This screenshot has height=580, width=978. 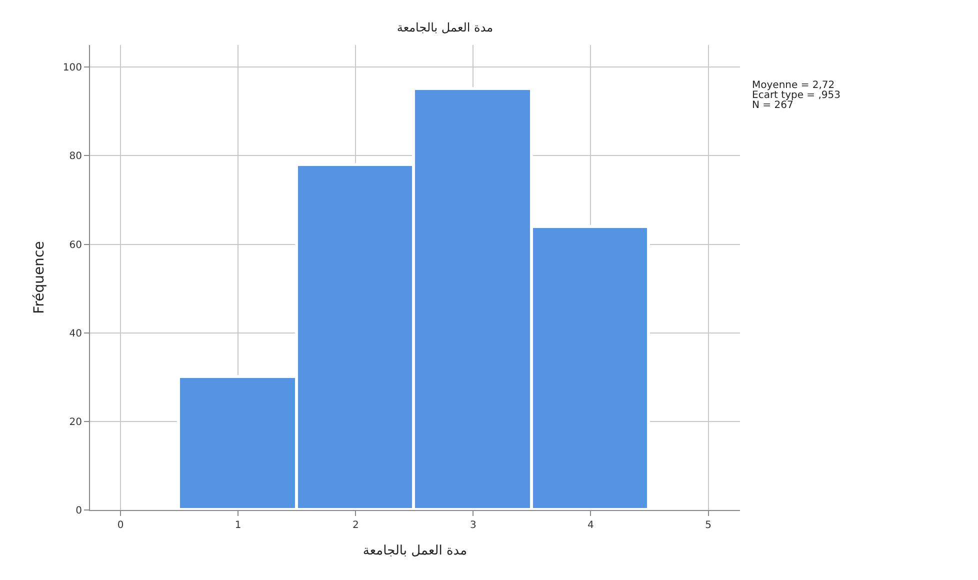 I want to click on x-axis-title: مدة العمل بالجامعة, so click(x=415, y=551).